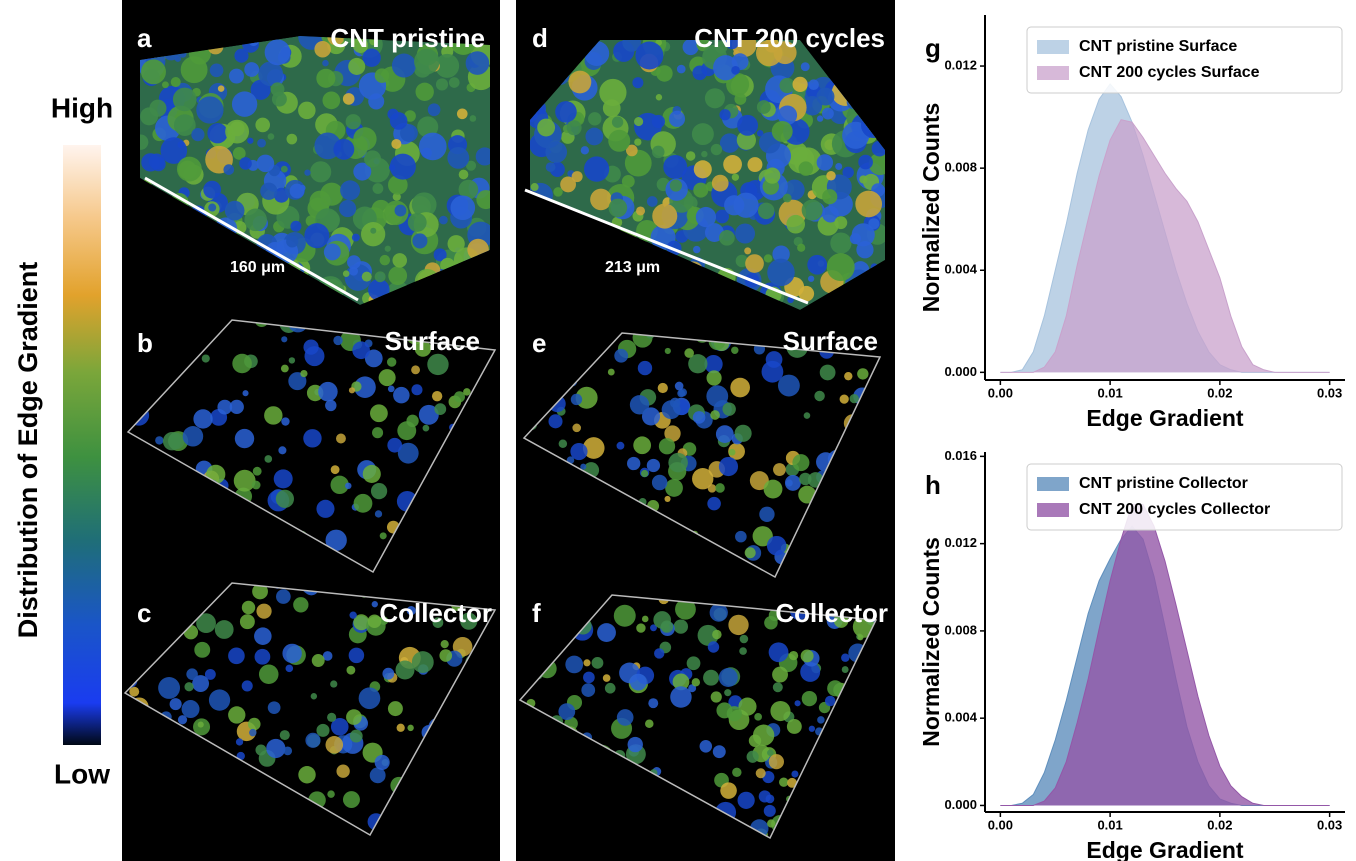 The image size is (1356, 861). Describe the element at coordinates (1174, 509) in the screenshot. I see `legend-label: CNT 200 cycles Collector` at that location.